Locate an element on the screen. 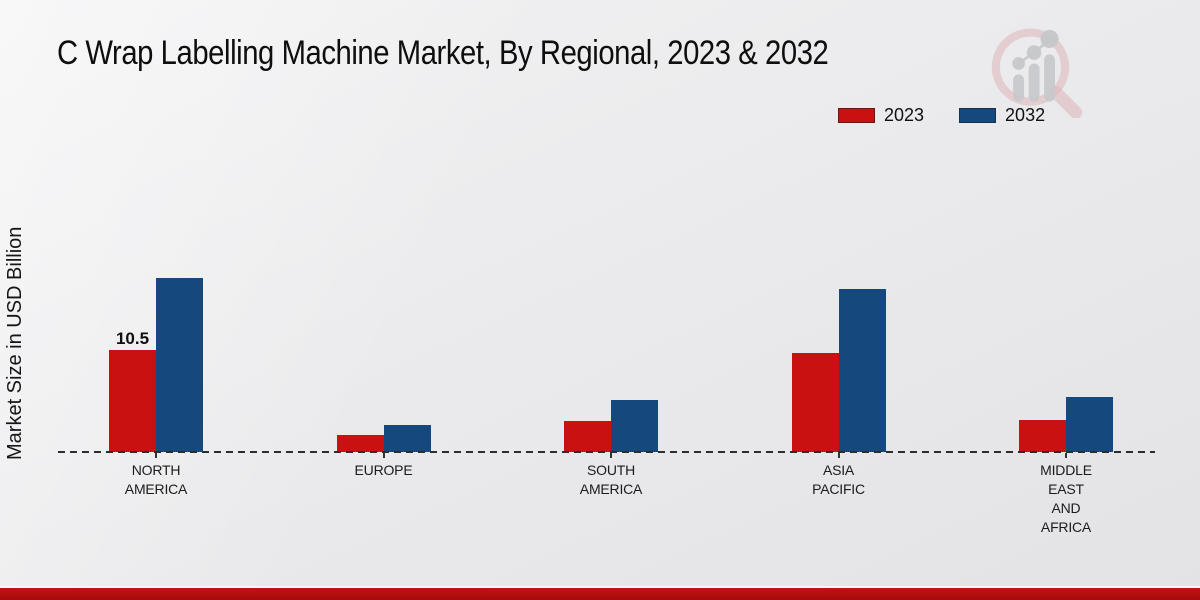  footer-red-strip is located at coordinates (600, 593).